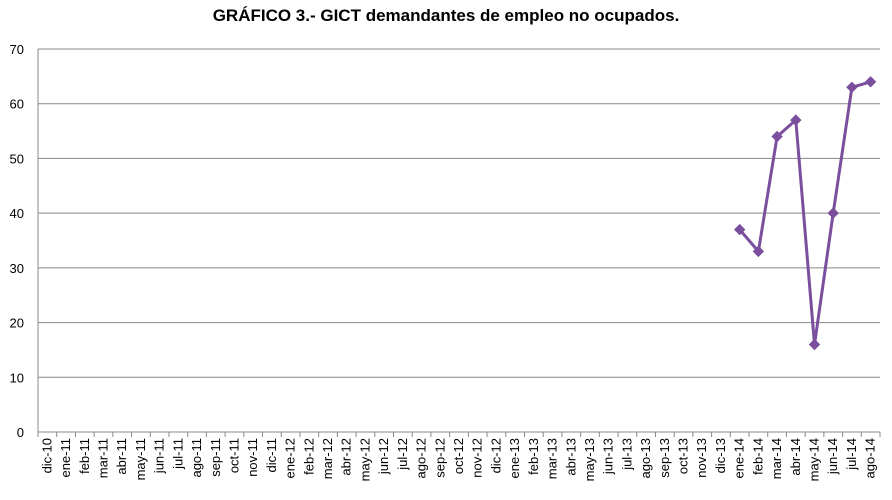 The height and width of the screenshot is (500, 892). I want to click on x-tick-label: jul-12, so click(402, 454).